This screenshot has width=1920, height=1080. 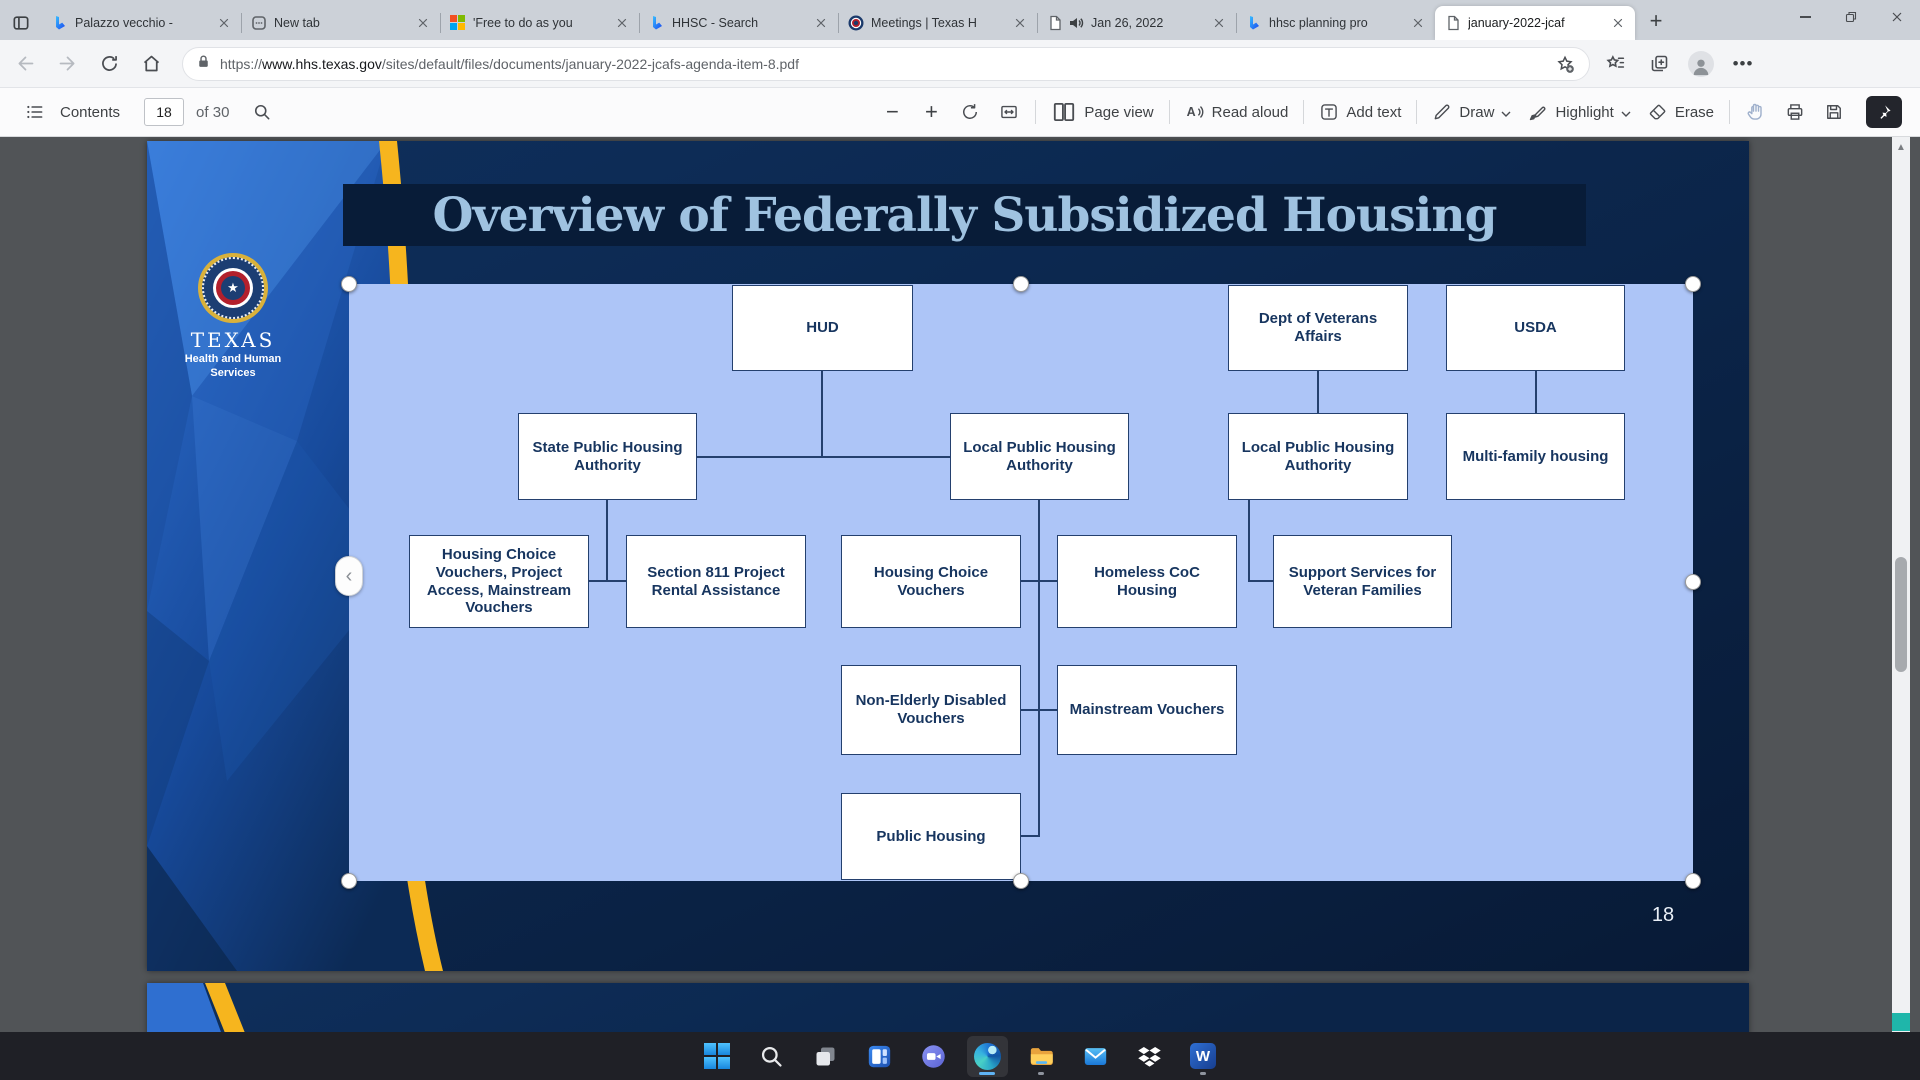 I want to click on taskbar-chat-button, so click(x=933, y=1056).